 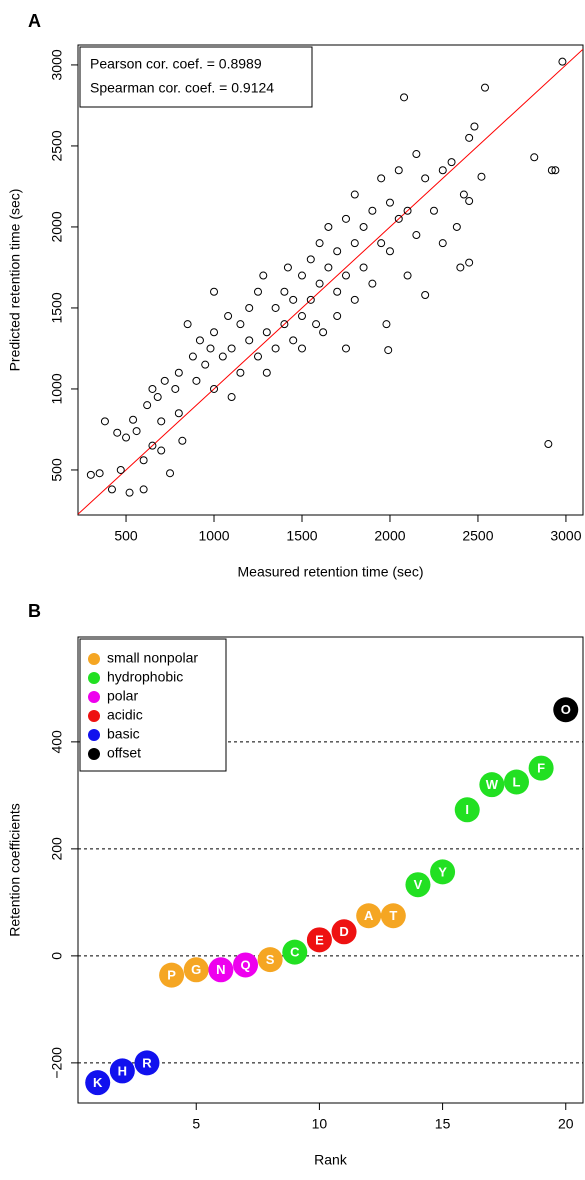 I want to click on dot-label: D, so click(x=343, y=931).